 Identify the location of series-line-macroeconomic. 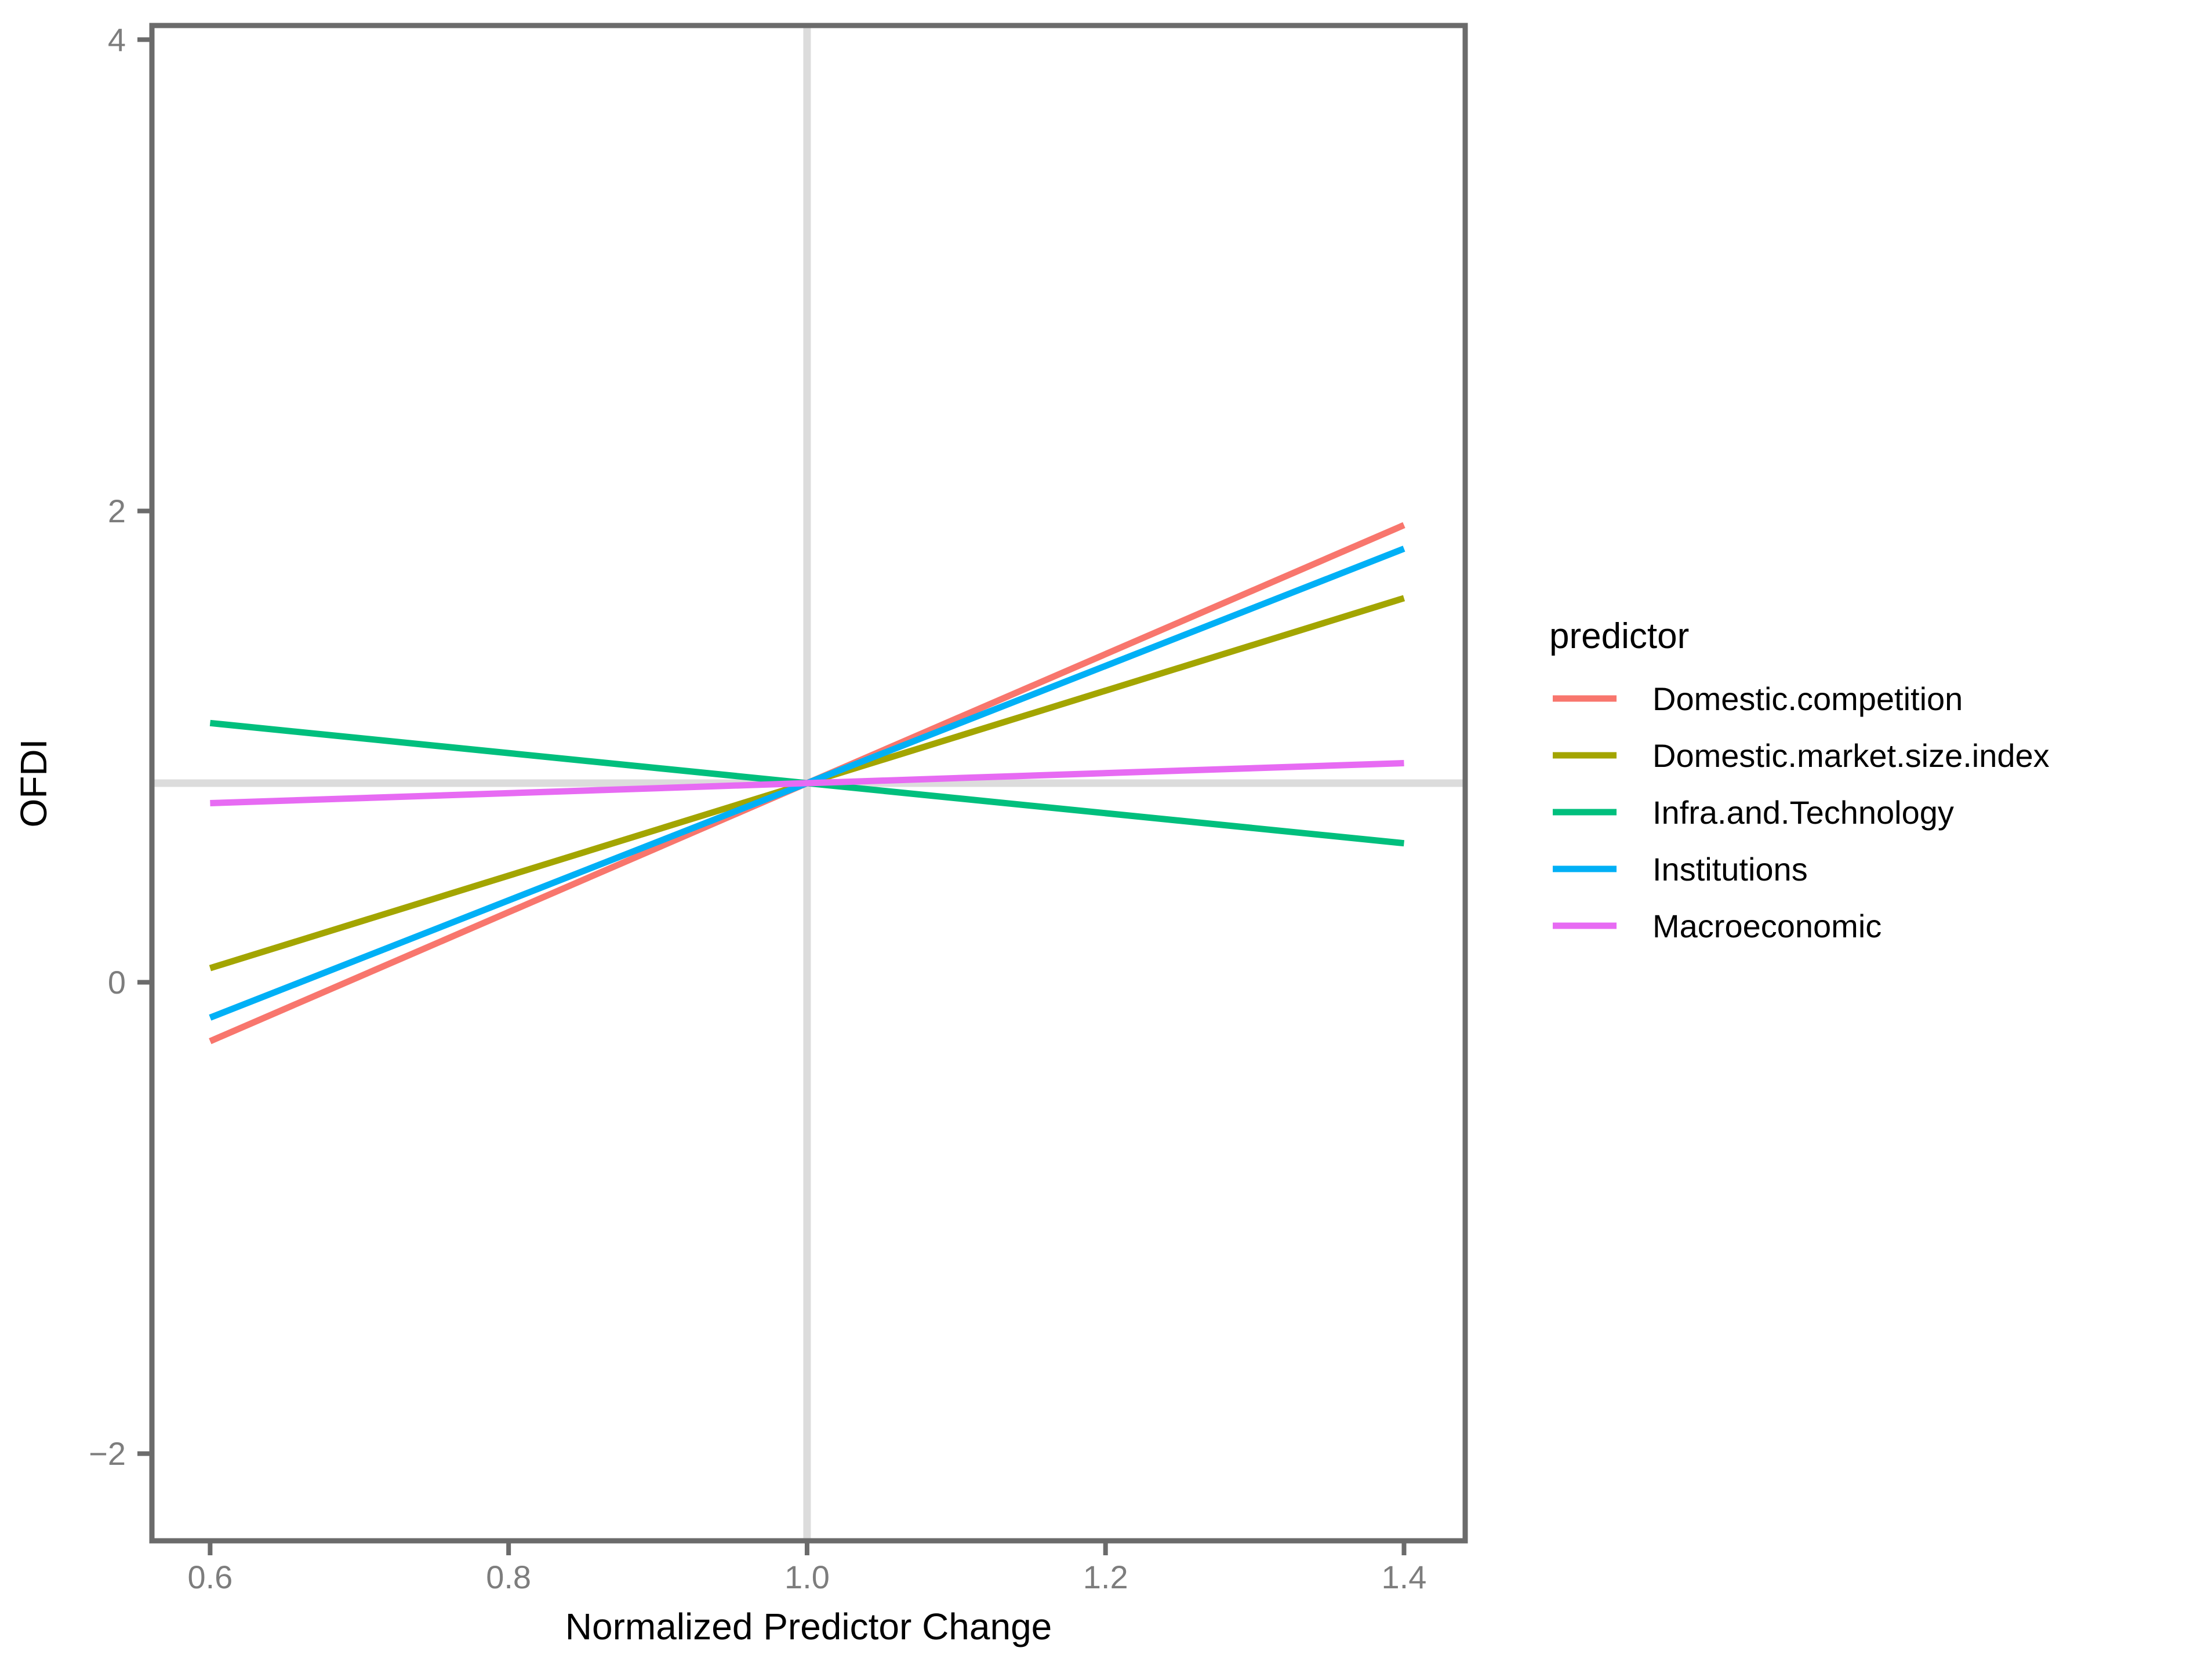
(807, 783).